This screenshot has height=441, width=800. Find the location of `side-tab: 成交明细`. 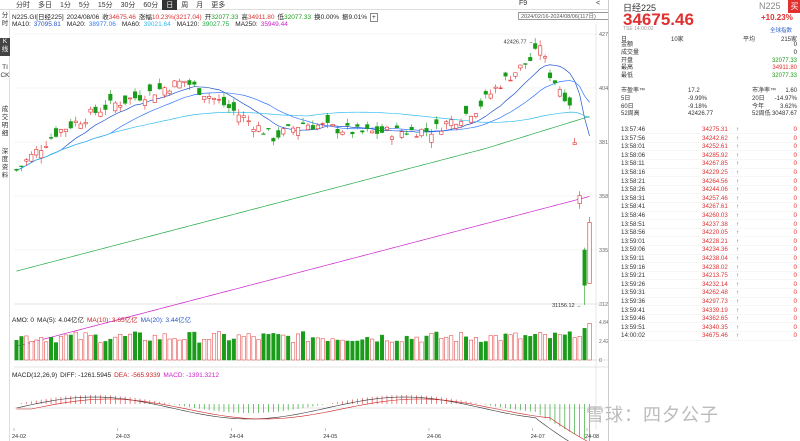

side-tab: 成交明细 is located at coordinates (5, 121).